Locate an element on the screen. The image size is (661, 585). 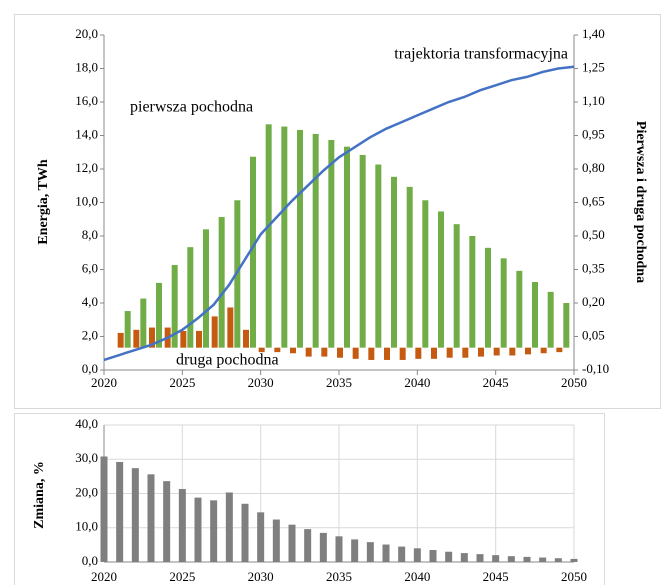
y2-tick-label: 0,65 is located at coordinates (593, 200).